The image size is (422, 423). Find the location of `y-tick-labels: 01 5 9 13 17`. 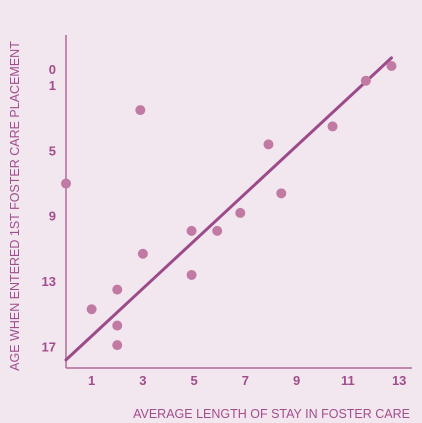

y-tick-labels: 01 5 9 13 17 is located at coordinates (49, 208).